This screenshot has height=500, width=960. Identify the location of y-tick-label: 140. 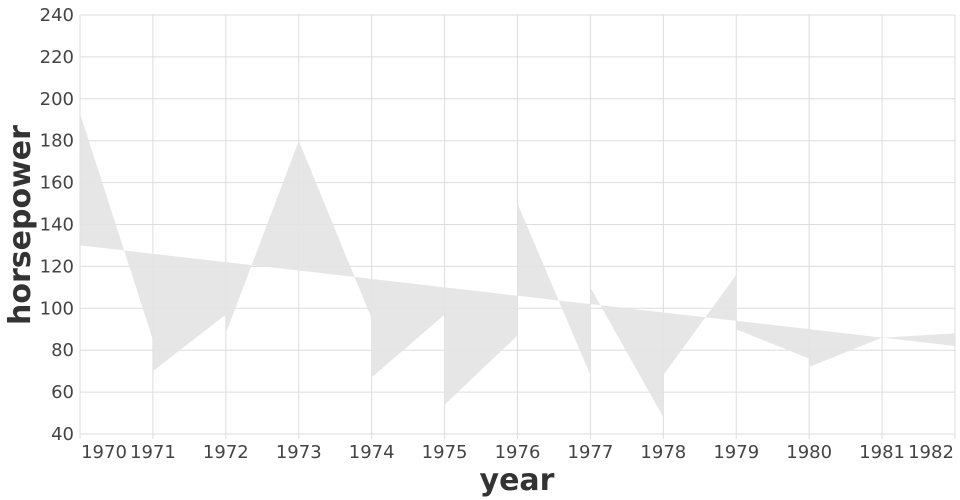
(57, 225).